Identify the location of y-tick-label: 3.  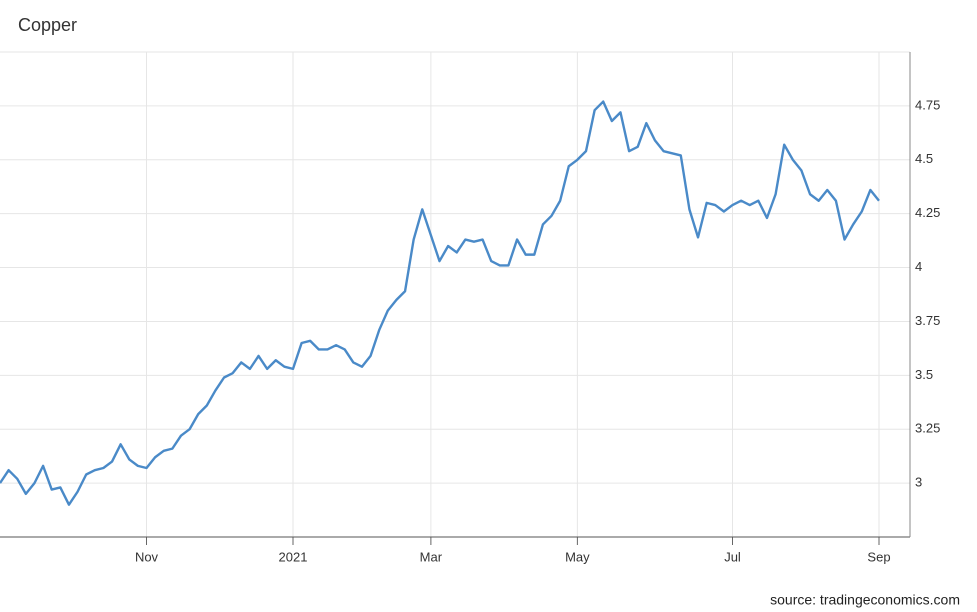
(918, 482).